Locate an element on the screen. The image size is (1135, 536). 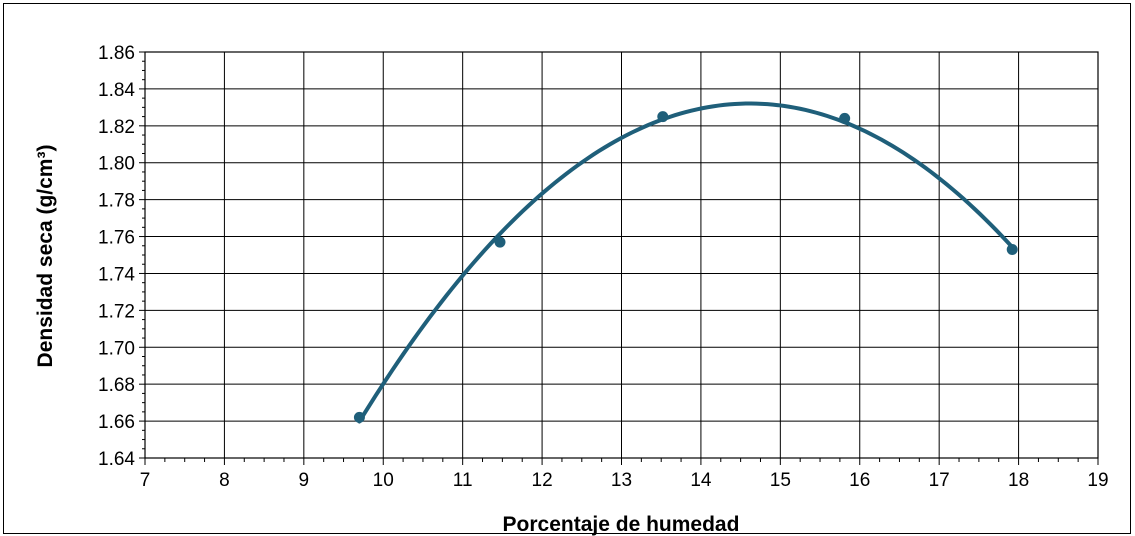
y-tick-label: 1.80 is located at coordinates (116, 164).